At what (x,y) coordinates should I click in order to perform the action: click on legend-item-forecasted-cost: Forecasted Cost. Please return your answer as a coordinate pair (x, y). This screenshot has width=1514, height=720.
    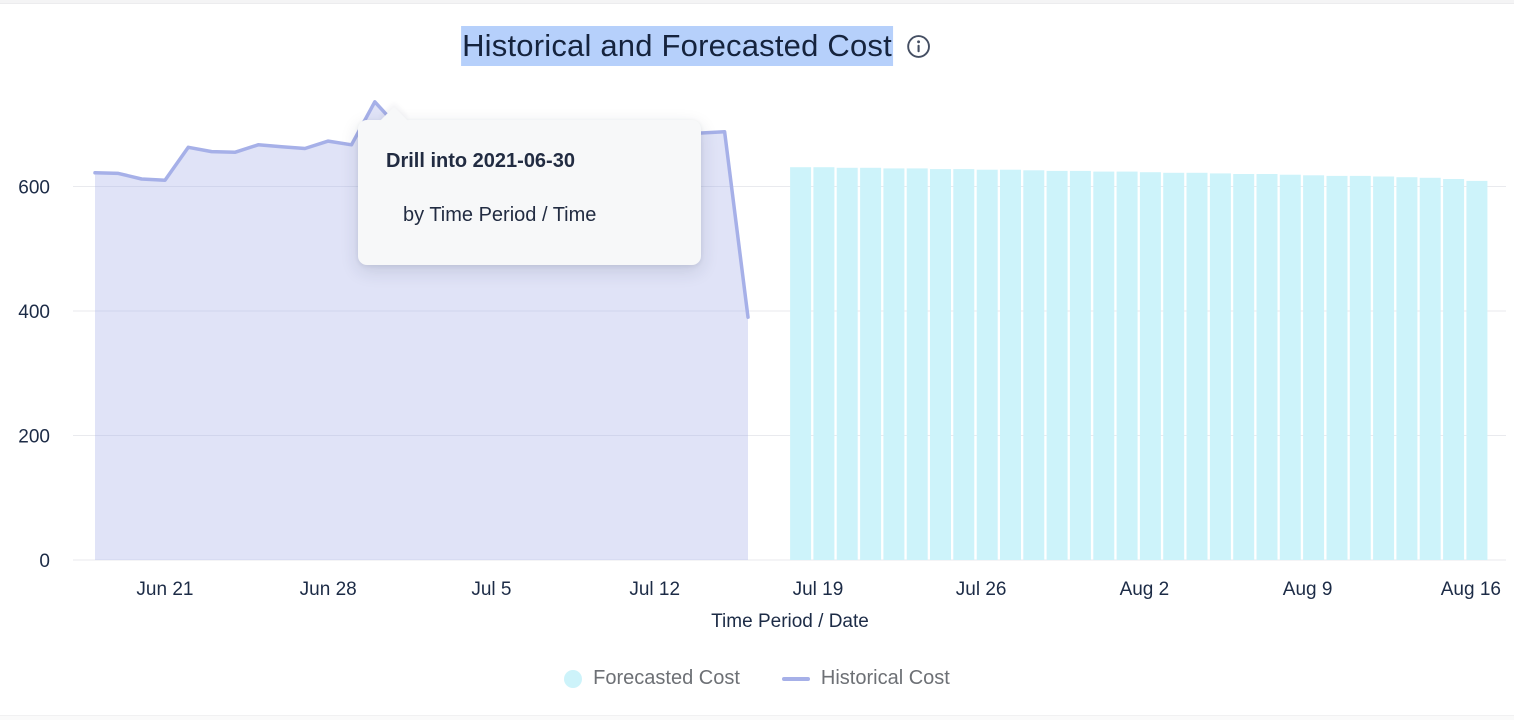
    Looking at the image, I should click on (652, 678).